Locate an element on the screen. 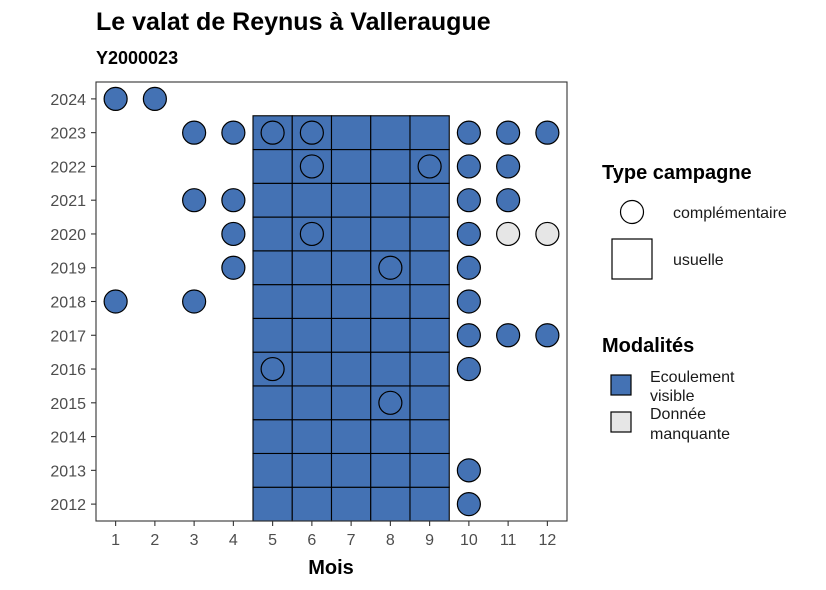  legend-modalite-visible-line2: visible is located at coordinates (672, 396).